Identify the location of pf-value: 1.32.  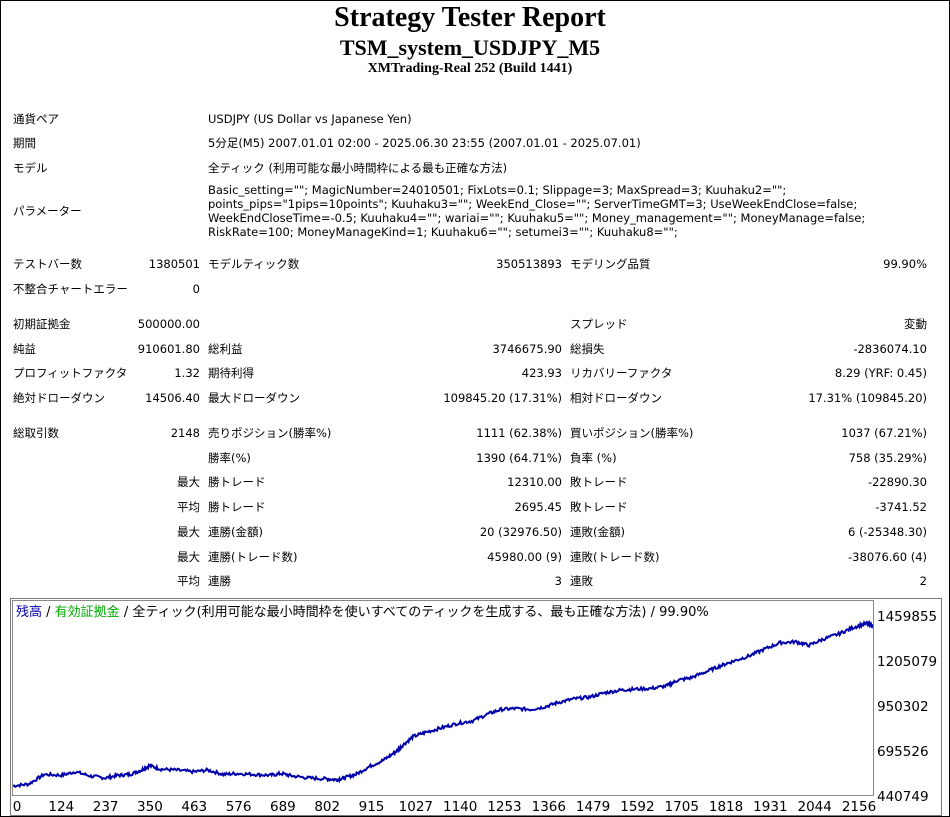
(187, 373).